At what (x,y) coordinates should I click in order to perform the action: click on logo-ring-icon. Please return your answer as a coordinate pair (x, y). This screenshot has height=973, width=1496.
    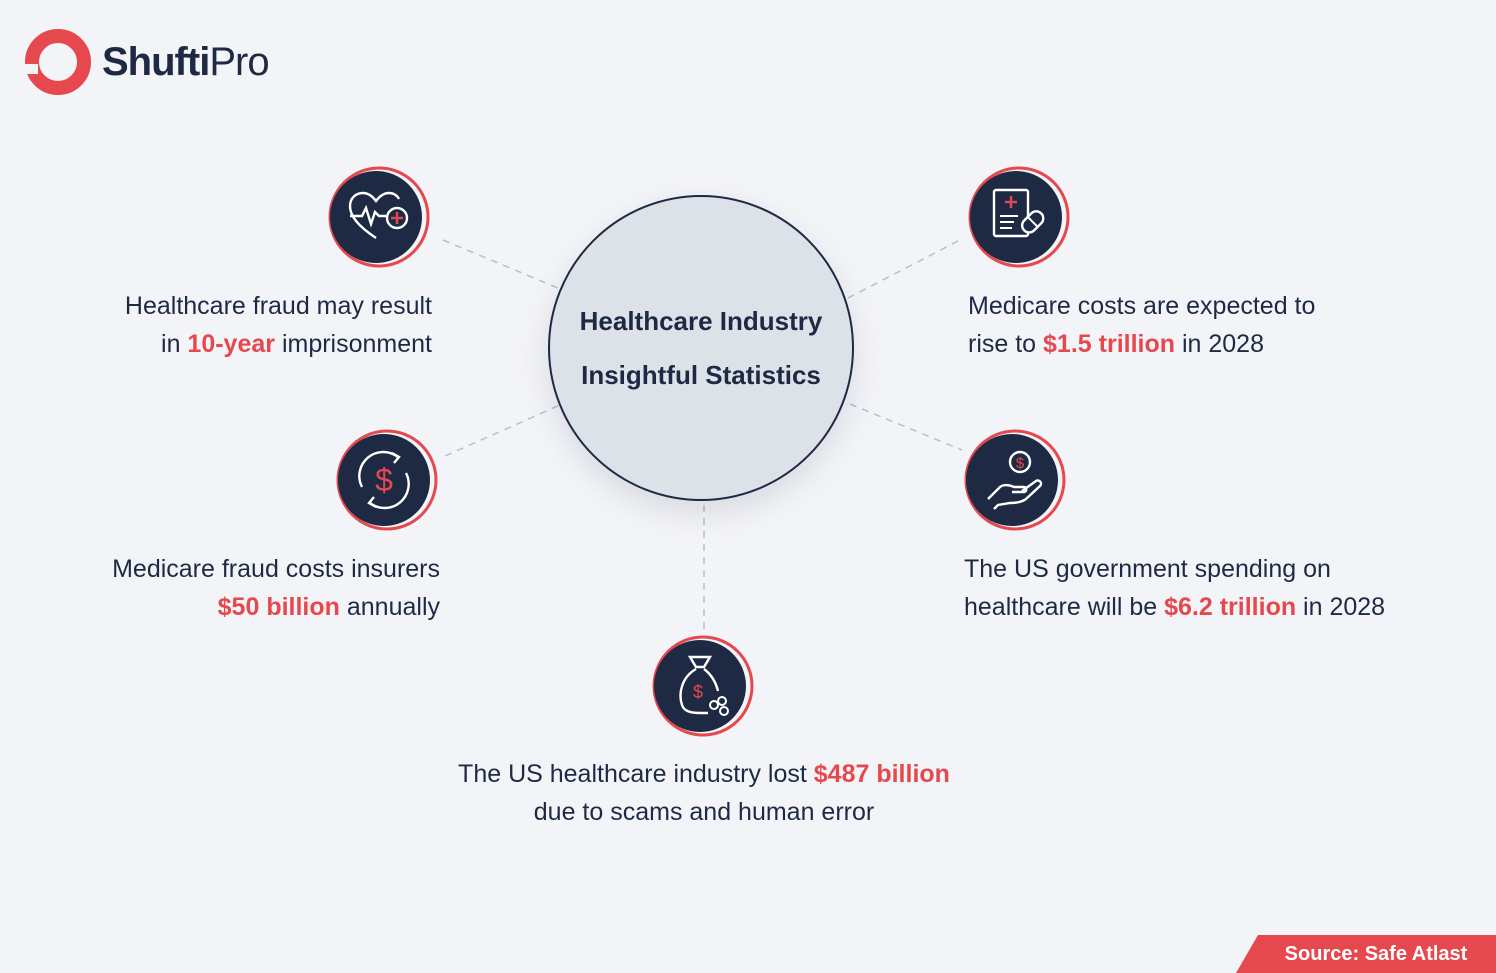
    Looking at the image, I should click on (55, 62).